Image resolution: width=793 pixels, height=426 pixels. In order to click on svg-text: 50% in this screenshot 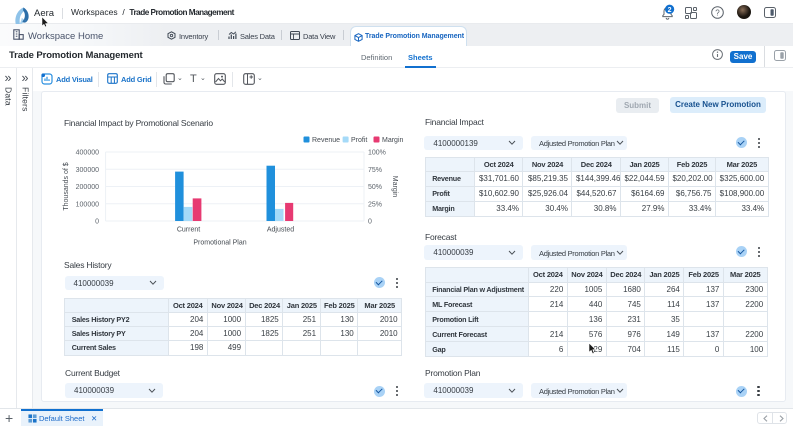, I will do `click(375, 187)`.